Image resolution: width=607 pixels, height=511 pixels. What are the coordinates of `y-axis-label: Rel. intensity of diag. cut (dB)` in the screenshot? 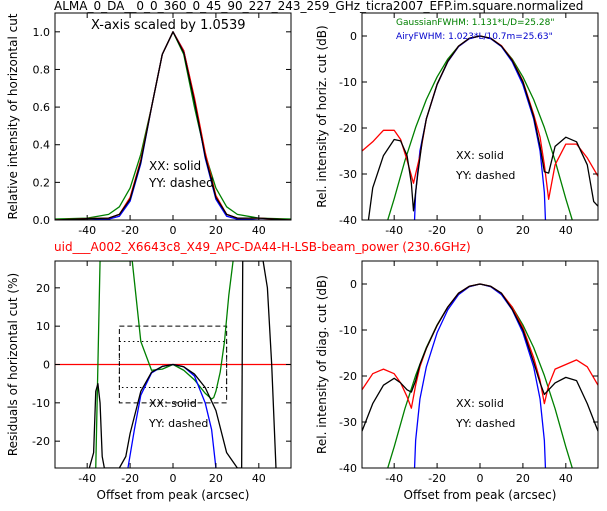 It's located at (322, 364).